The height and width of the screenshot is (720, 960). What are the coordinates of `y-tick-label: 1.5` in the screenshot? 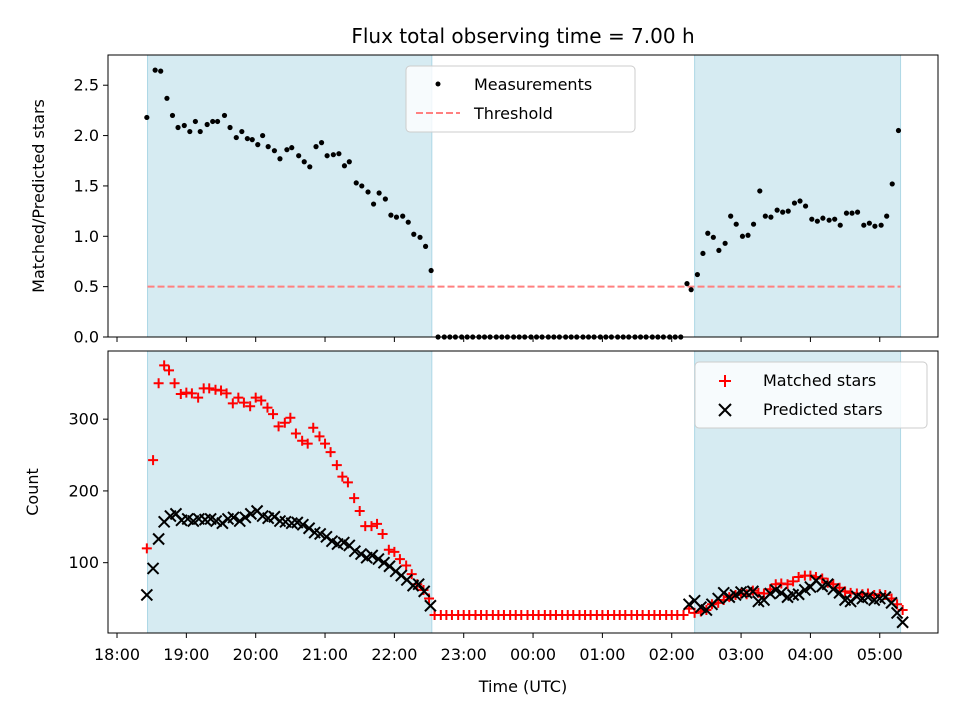 It's located at (86, 185).